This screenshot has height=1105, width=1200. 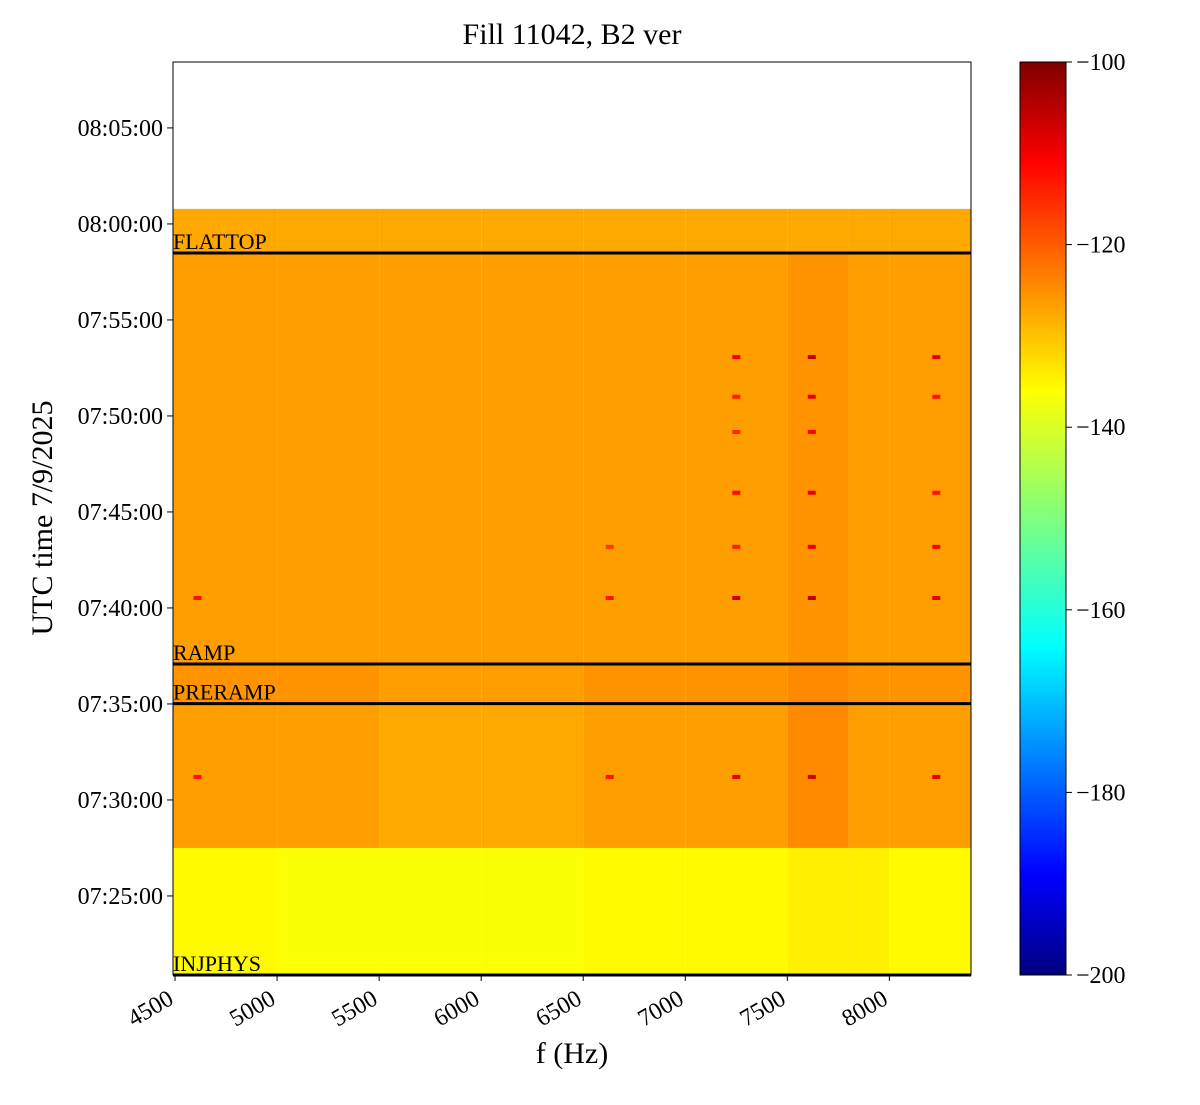 What do you see at coordinates (42, 518) in the screenshot?
I see `y-axis-label: UTC time 7/9/2025` at bounding box center [42, 518].